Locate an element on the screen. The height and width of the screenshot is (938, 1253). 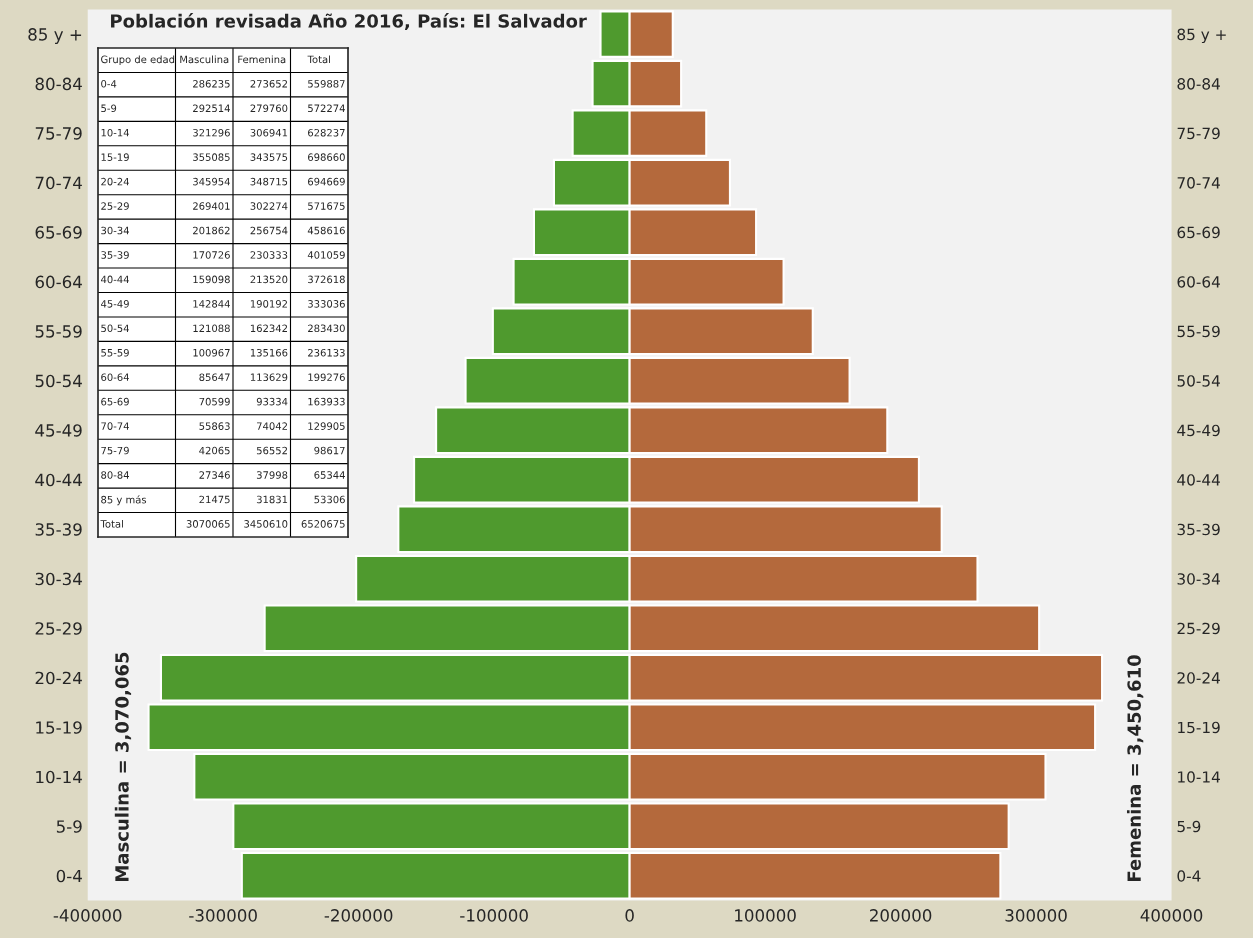
category-label: 65-69 is located at coordinates (1198, 232).